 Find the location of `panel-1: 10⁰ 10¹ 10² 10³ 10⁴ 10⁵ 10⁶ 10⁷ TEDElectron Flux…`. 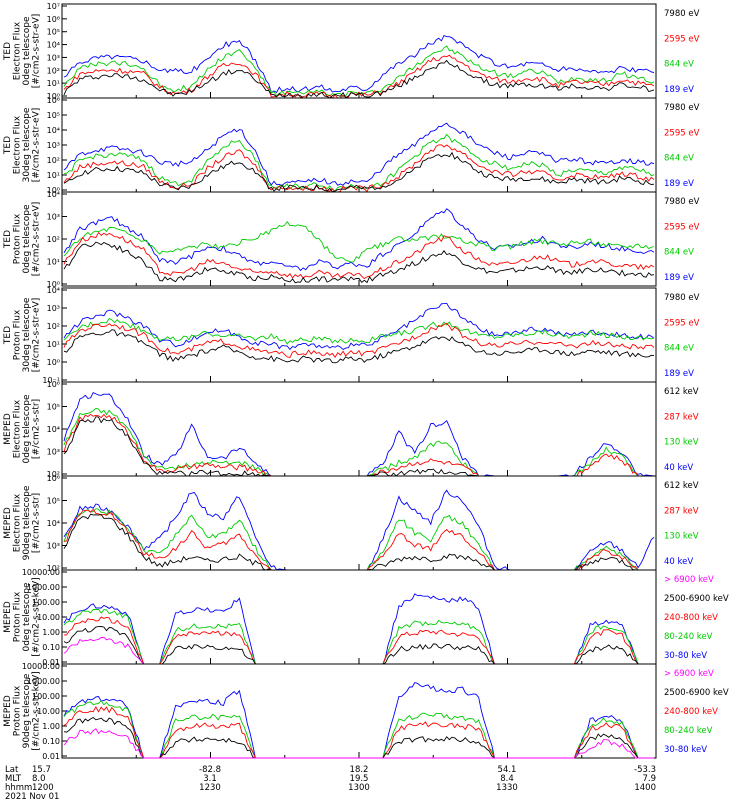

panel-1: 10⁰ 10¹ 10² 10³ 10⁴ 10⁵ 10⁶ 10⁷ TEDElectron Flux… is located at coordinates (351, 51).